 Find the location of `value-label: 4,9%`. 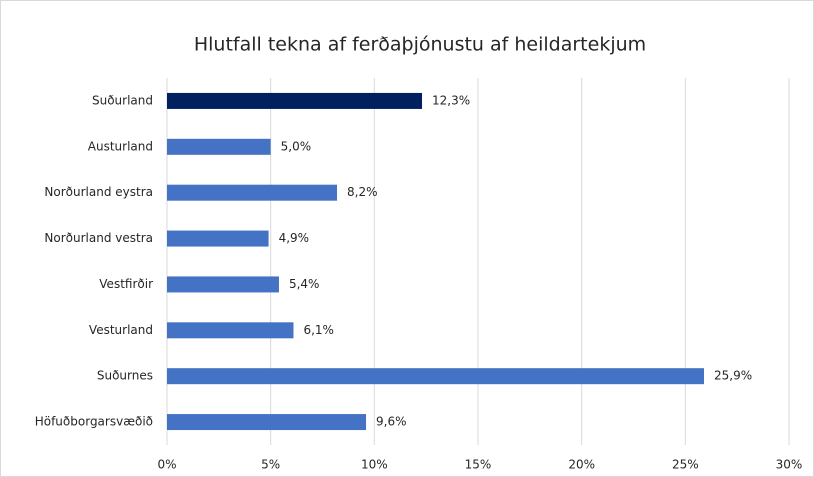

value-label: 4,9% is located at coordinates (294, 238).